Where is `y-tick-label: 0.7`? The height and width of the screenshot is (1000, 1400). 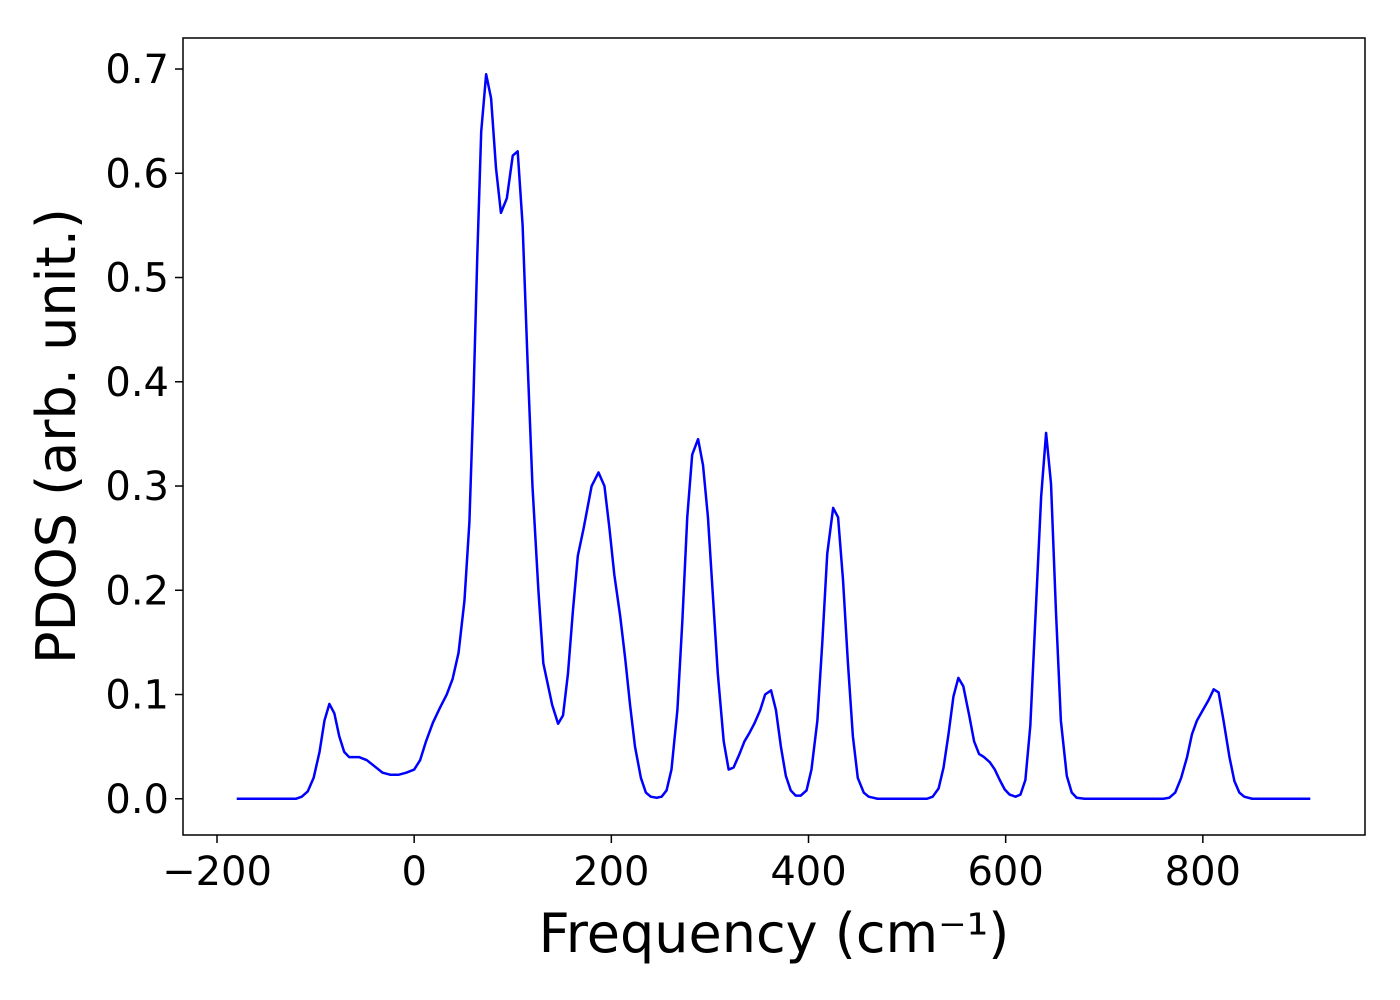 y-tick-label: 0.7 is located at coordinates (137, 70).